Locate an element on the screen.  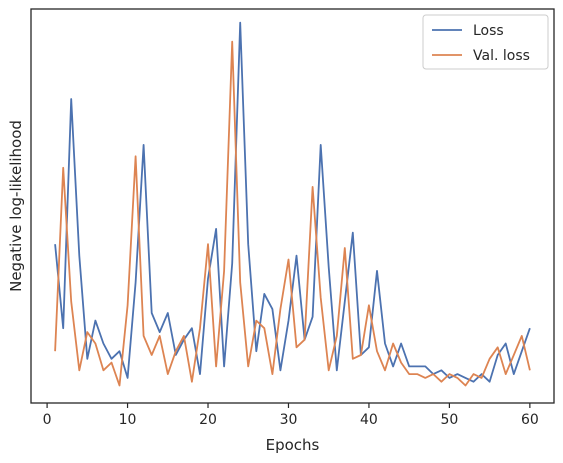
legend-label-loss: Loss is located at coordinates (488, 31).